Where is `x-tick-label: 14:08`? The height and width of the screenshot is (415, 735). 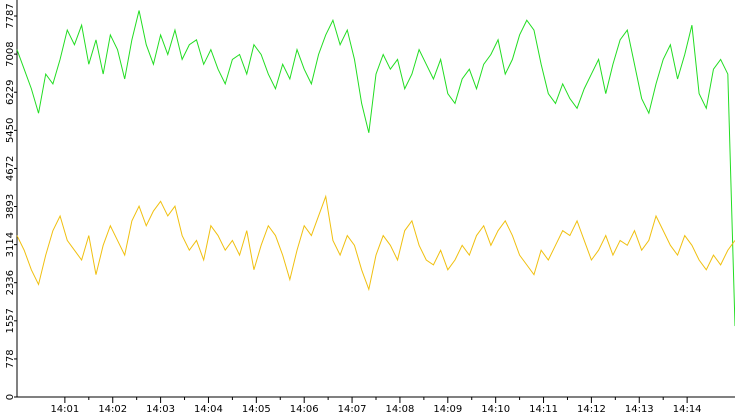 x-tick-label: 14:08 is located at coordinates (400, 409).